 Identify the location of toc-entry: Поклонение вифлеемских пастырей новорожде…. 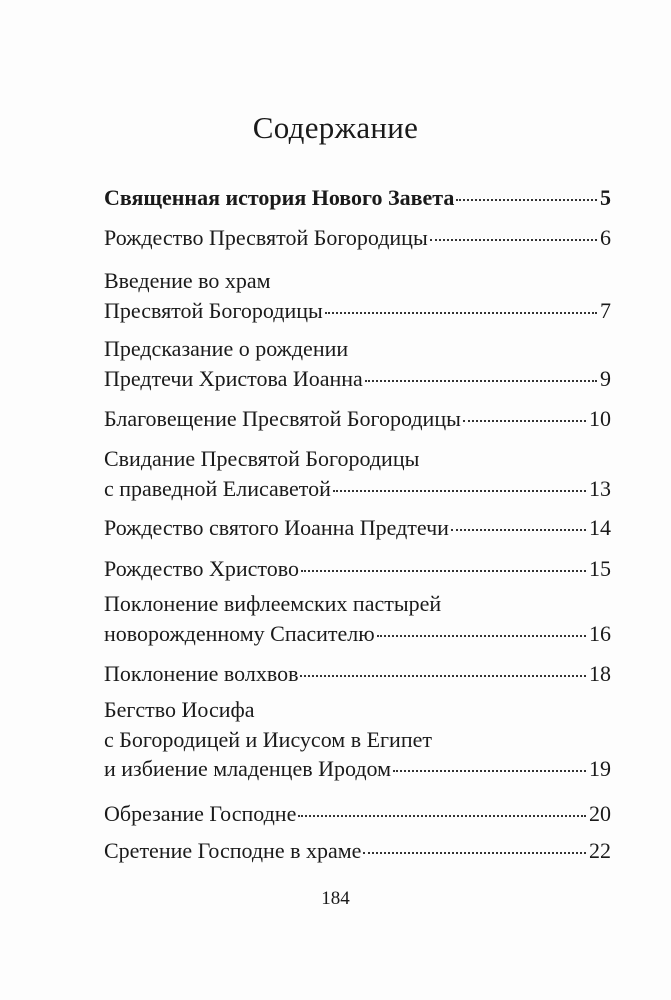
(357, 618).